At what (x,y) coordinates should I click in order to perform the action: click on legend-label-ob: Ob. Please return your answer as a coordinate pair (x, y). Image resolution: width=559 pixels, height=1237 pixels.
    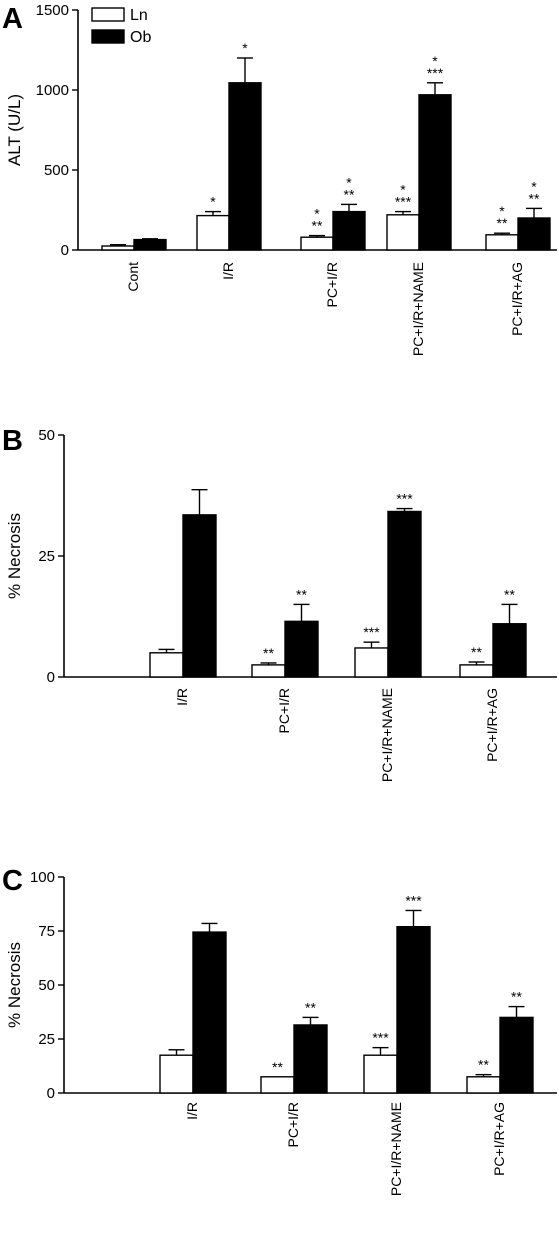
    Looking at the image, I should click on (140, 37).